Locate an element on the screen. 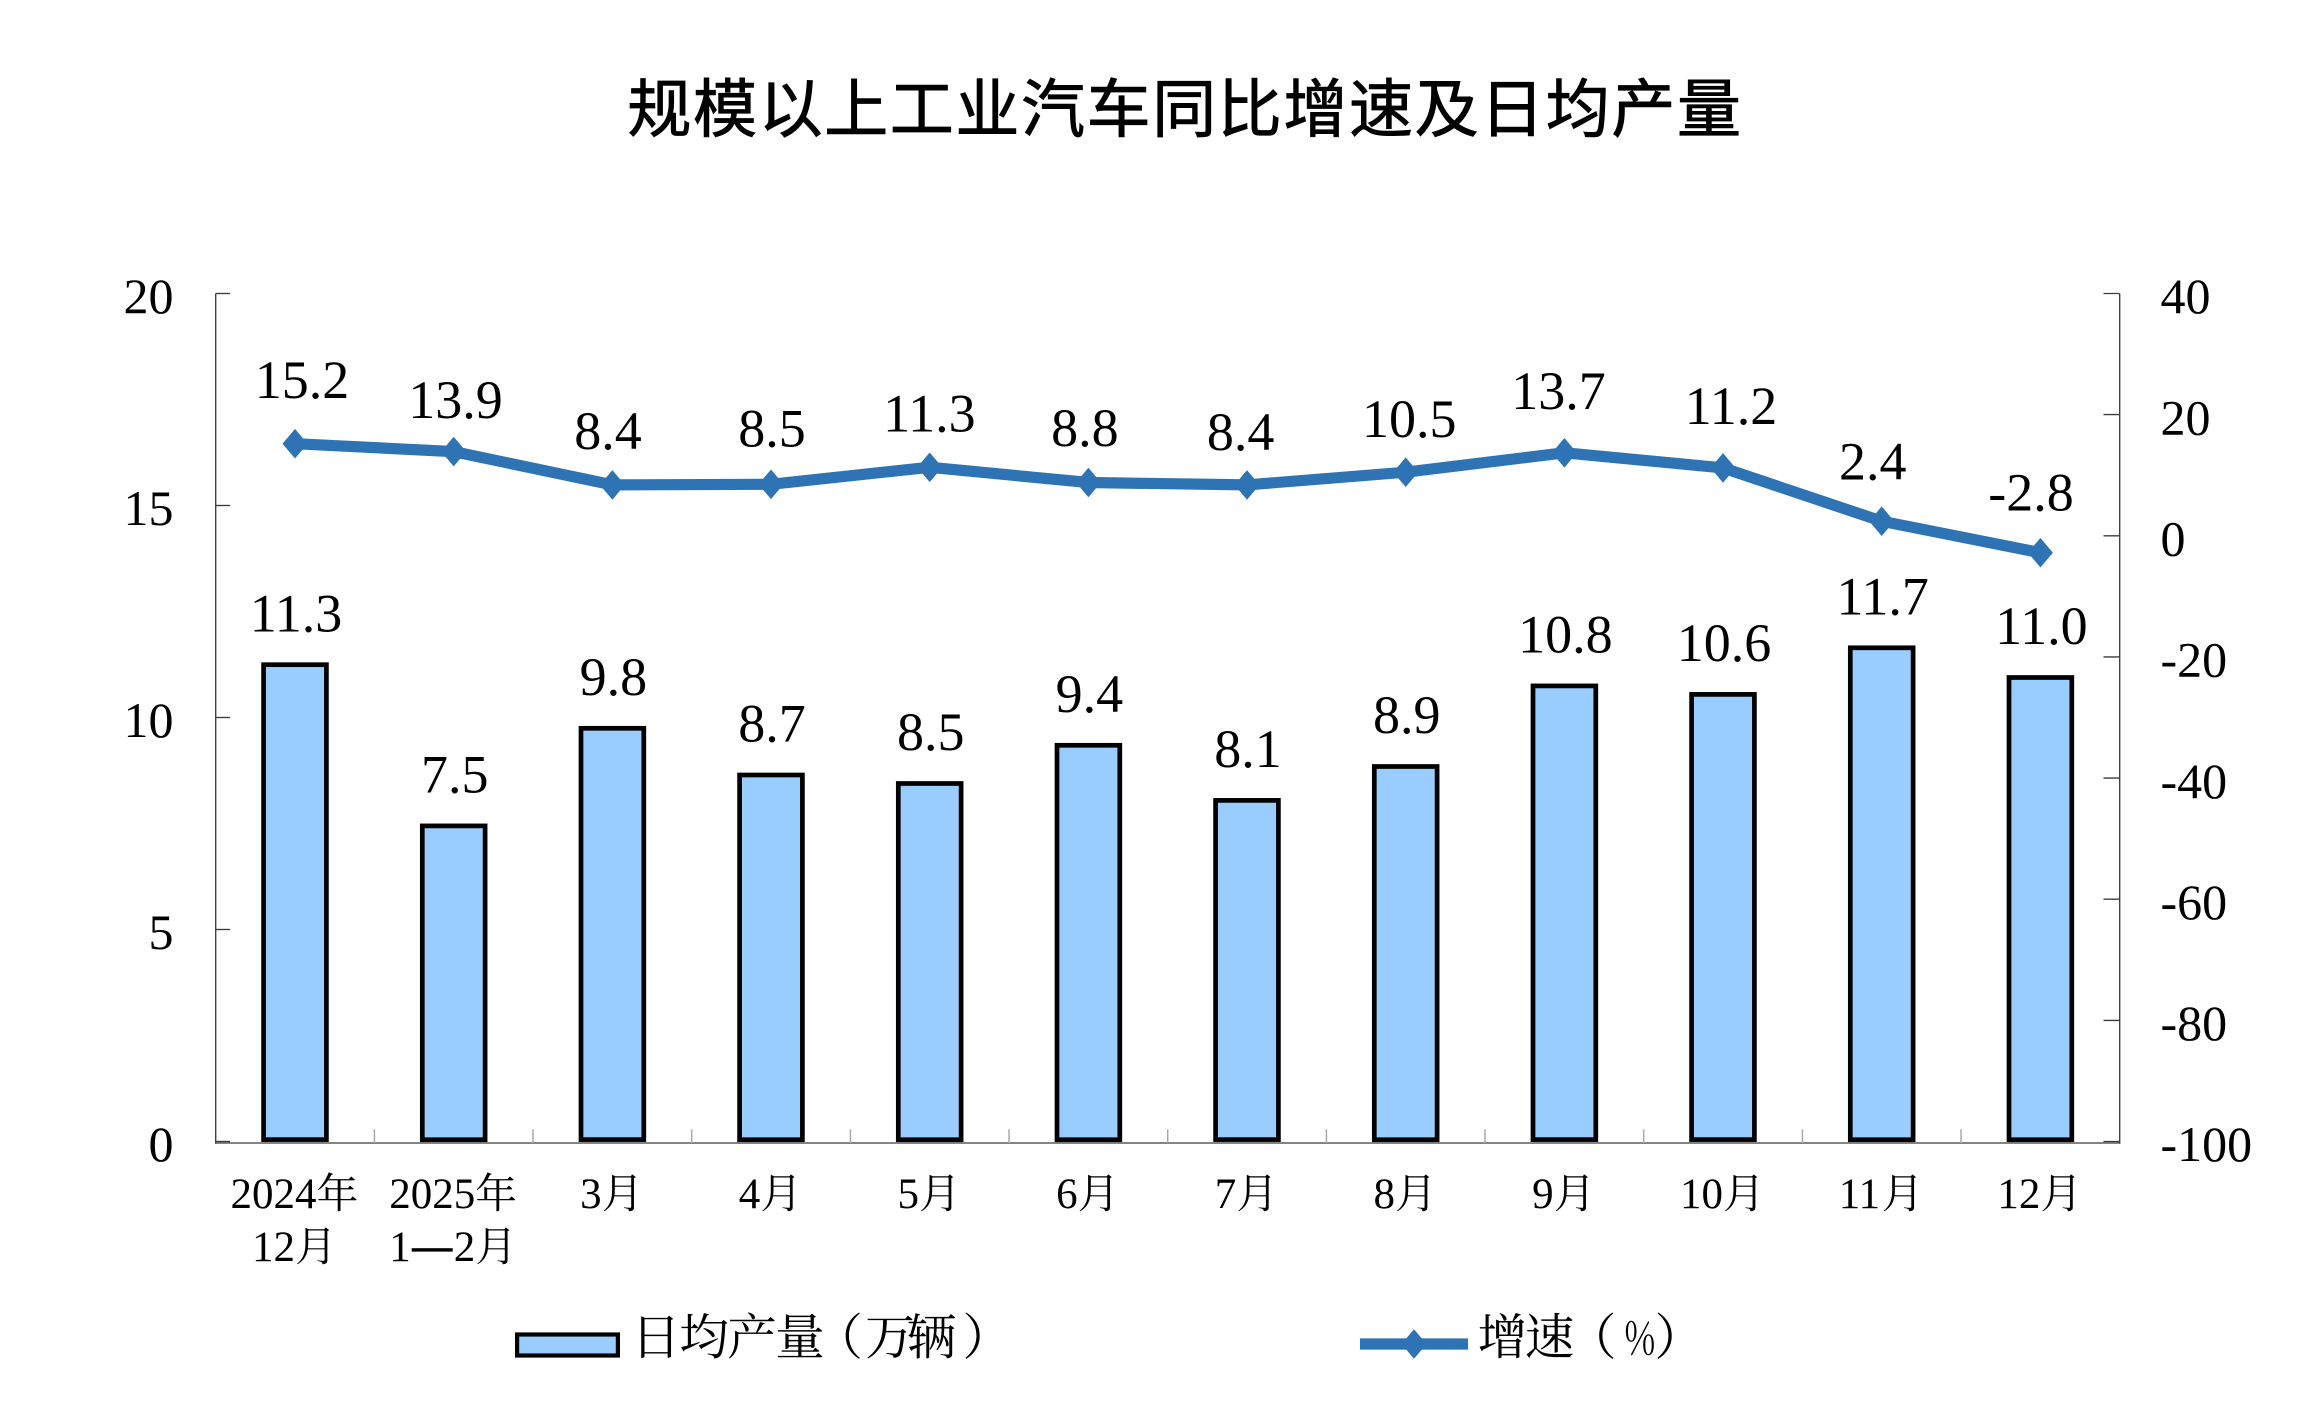  svg-text: 4 is located at coordinates (750, 1194).